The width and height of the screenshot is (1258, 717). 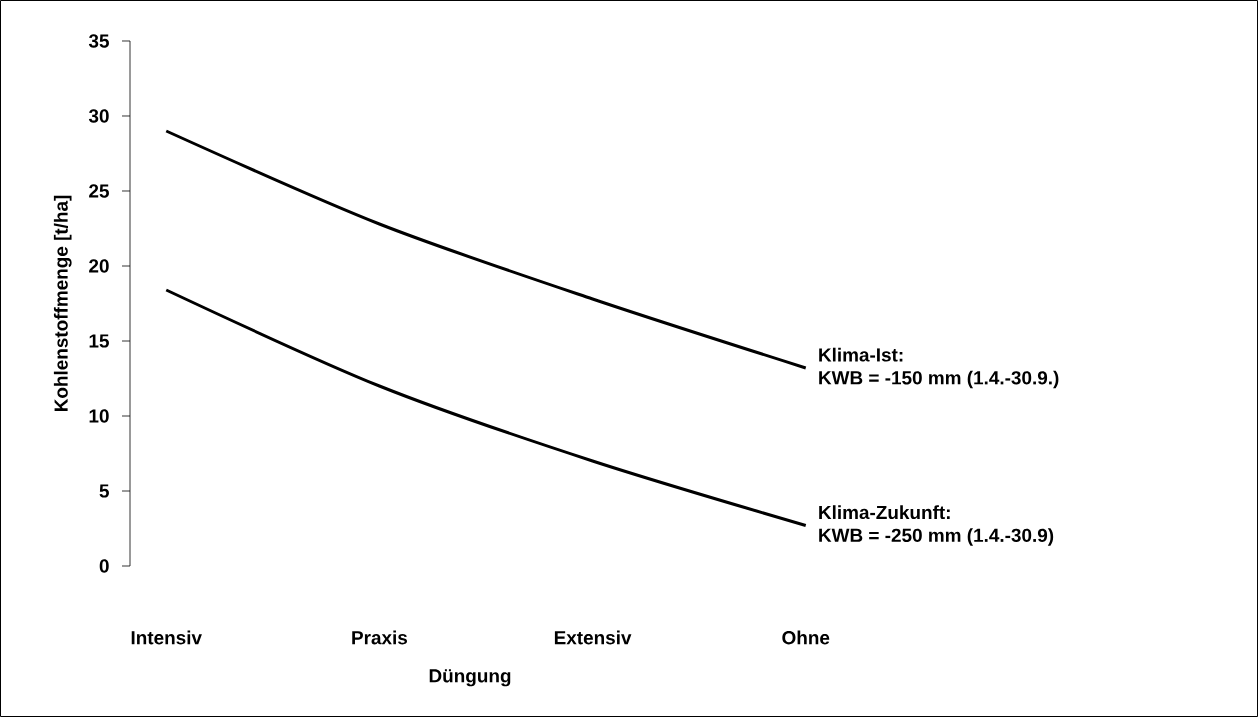 What do you see at coordinates (99, 416) in the screenshot?
I see `y-tick-label: 10` at bounding box center [99, 416].